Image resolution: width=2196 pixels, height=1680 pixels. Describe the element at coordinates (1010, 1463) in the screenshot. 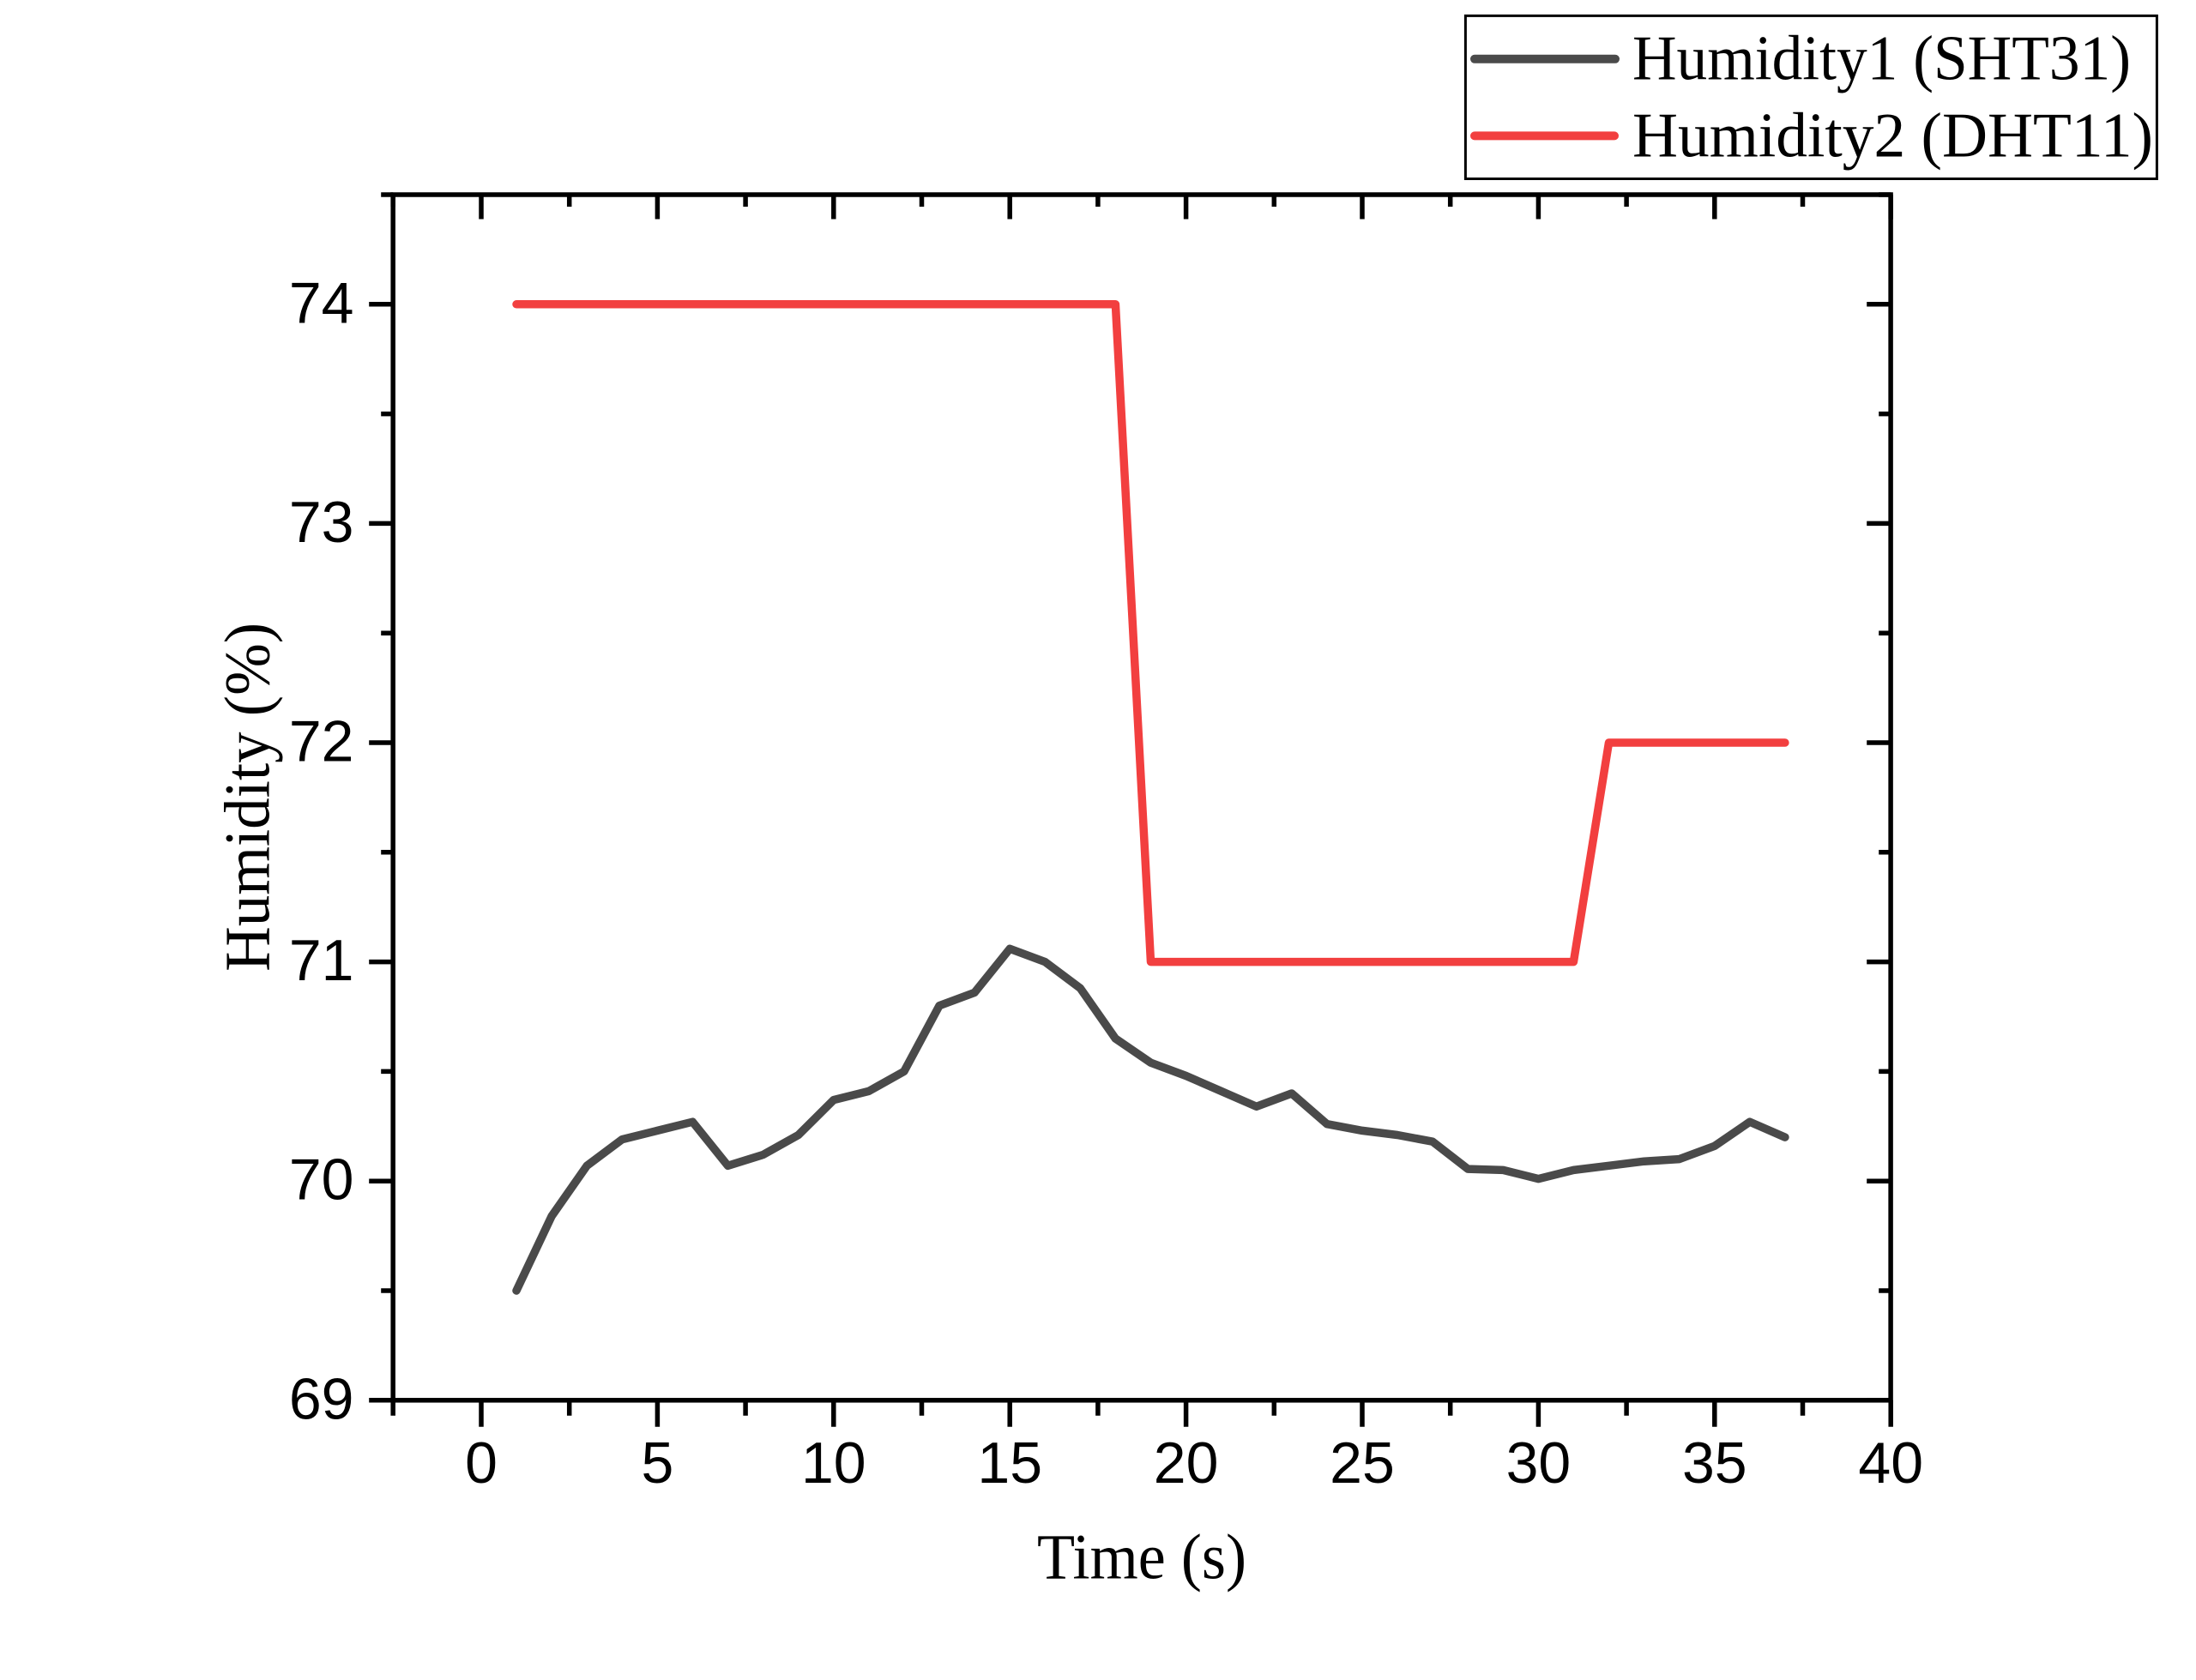

I see `svg-text: 15` at that location.